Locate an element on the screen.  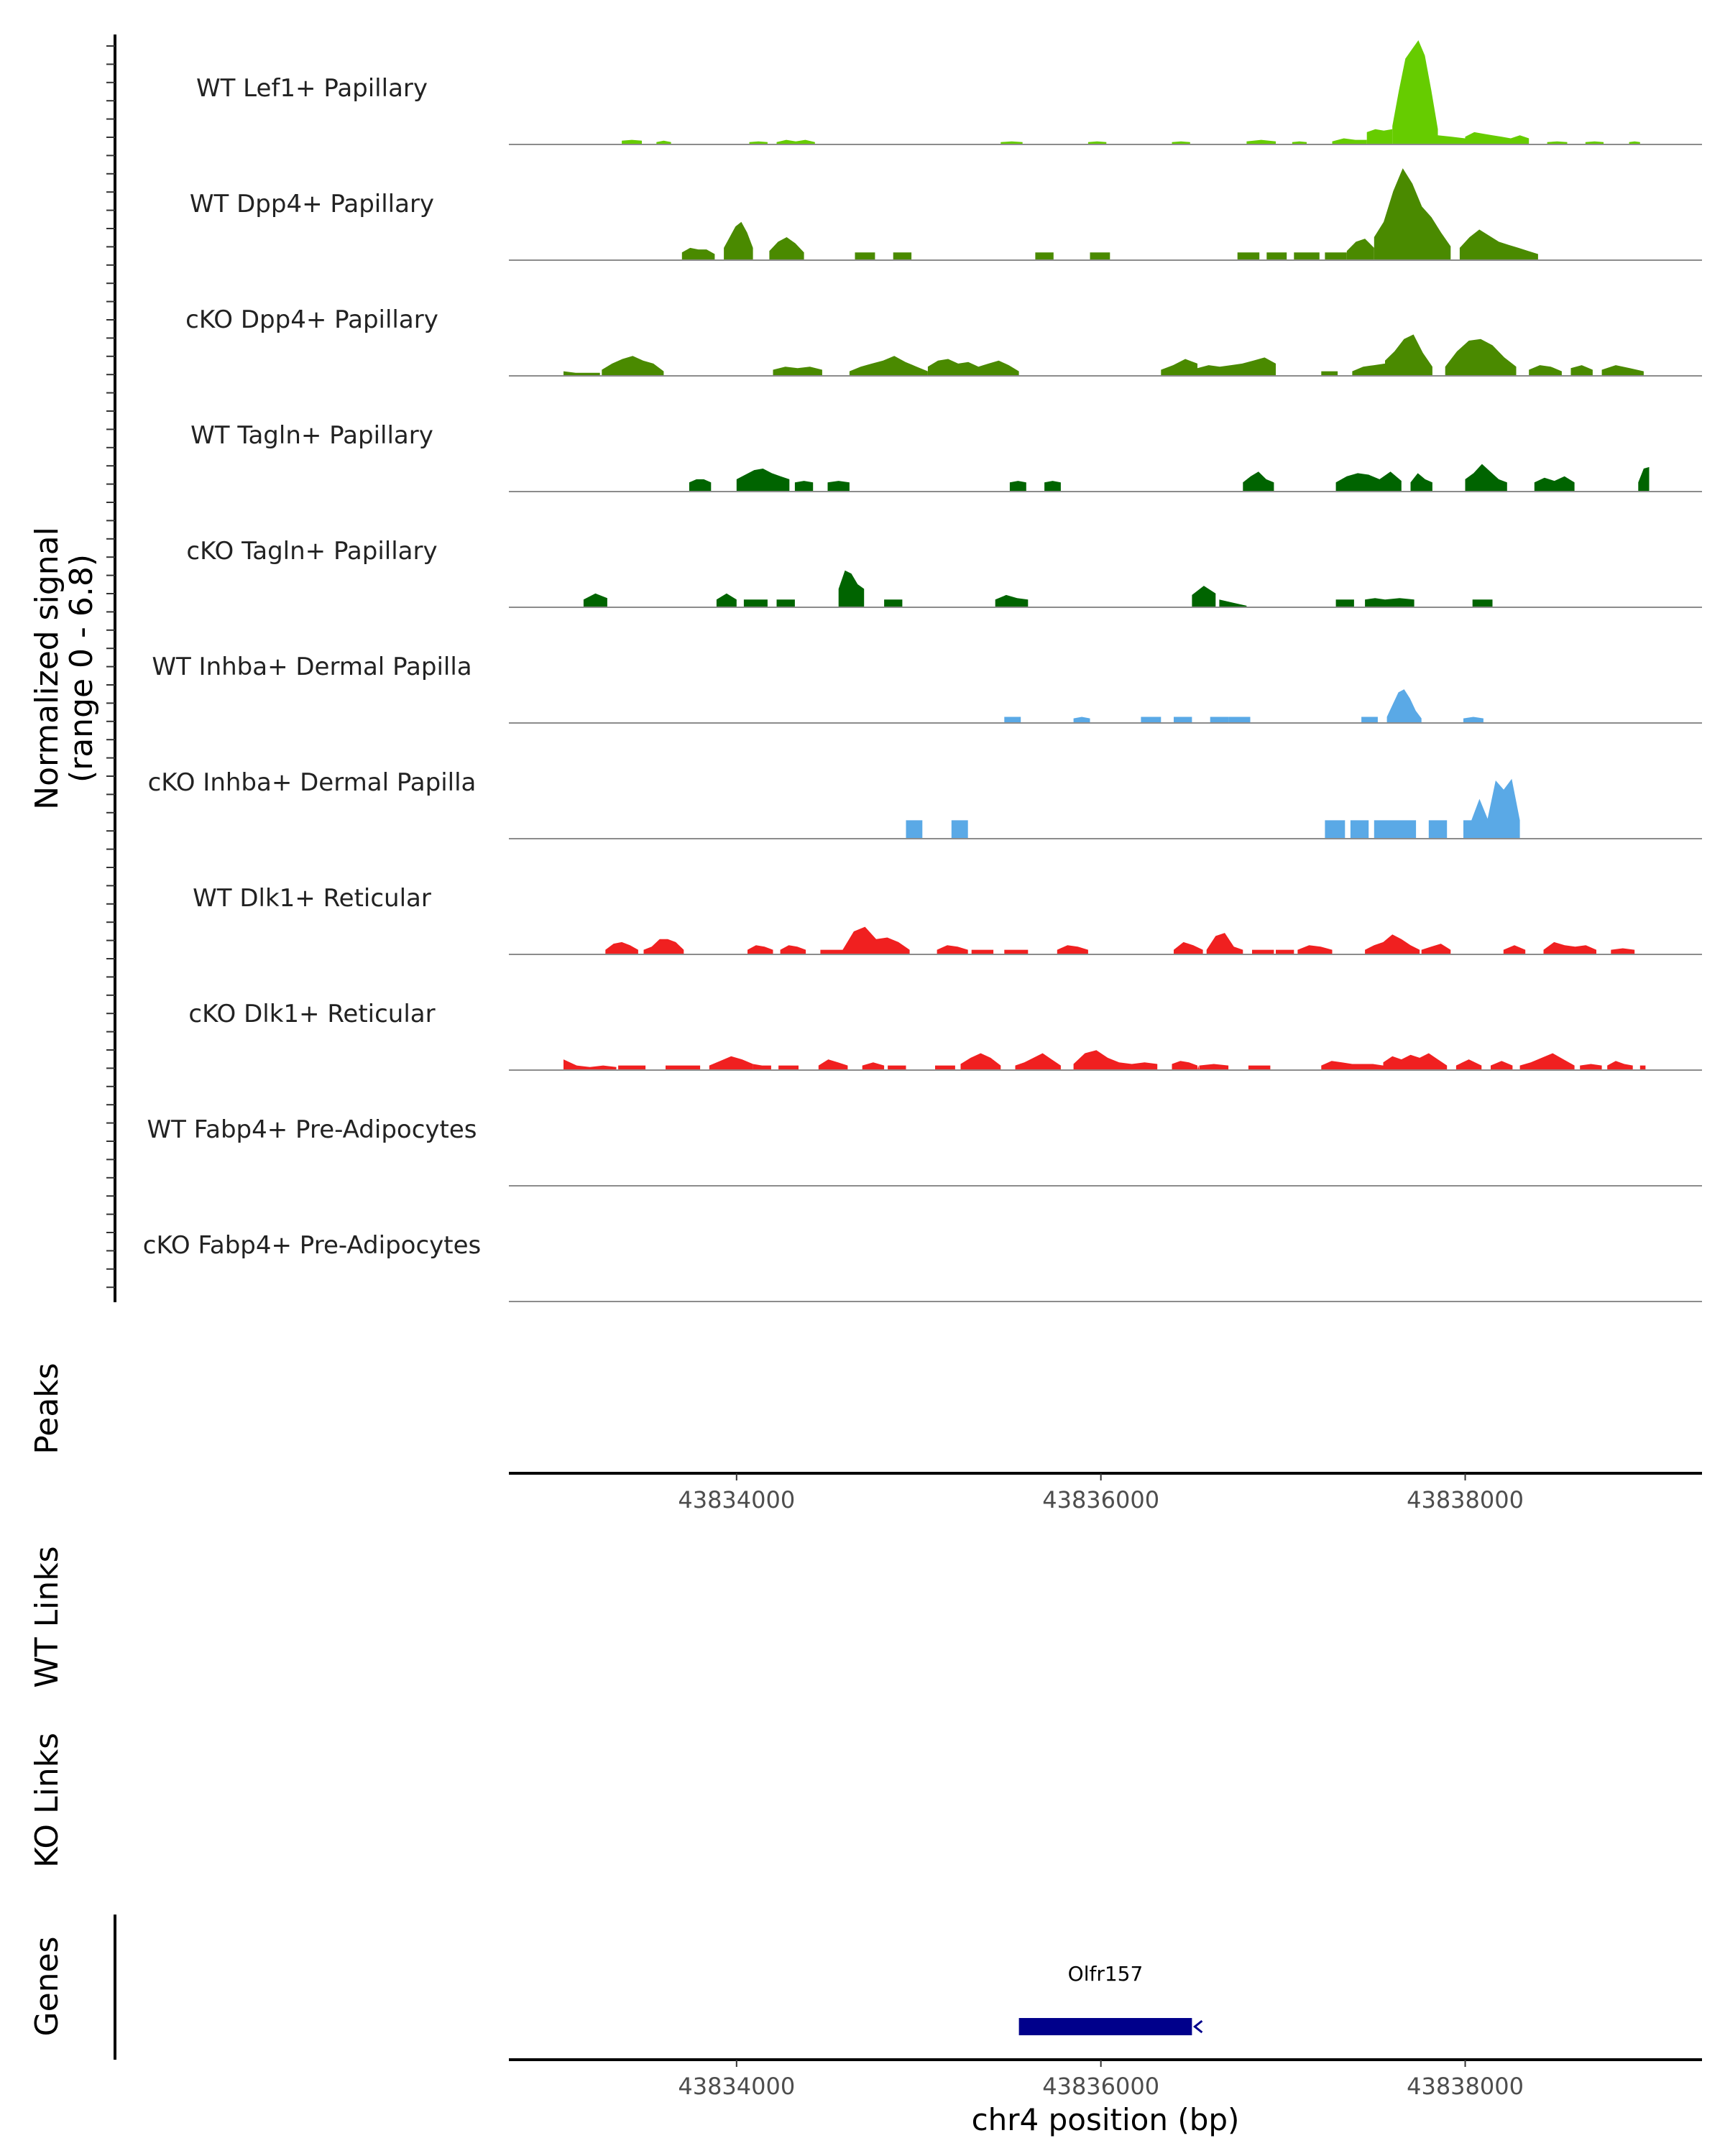
y-axis-range: (range 0 - 6.8) is located at coordinates (81, 668).